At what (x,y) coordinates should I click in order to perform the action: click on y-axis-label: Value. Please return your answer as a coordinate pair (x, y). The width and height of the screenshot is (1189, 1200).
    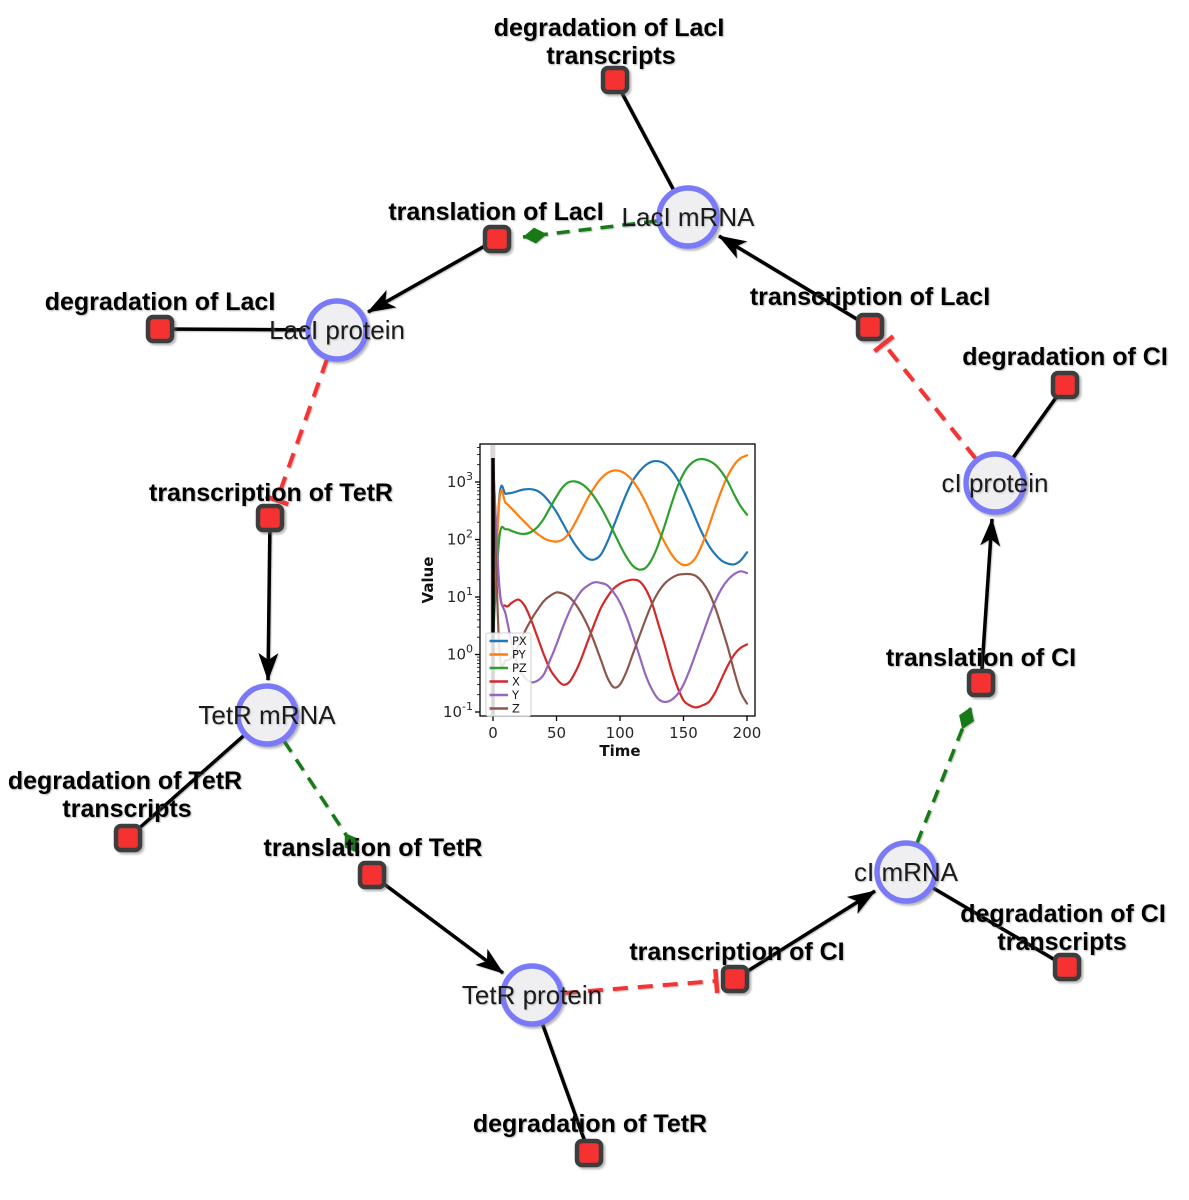
    Looking at the image, I should click on (428, 580).